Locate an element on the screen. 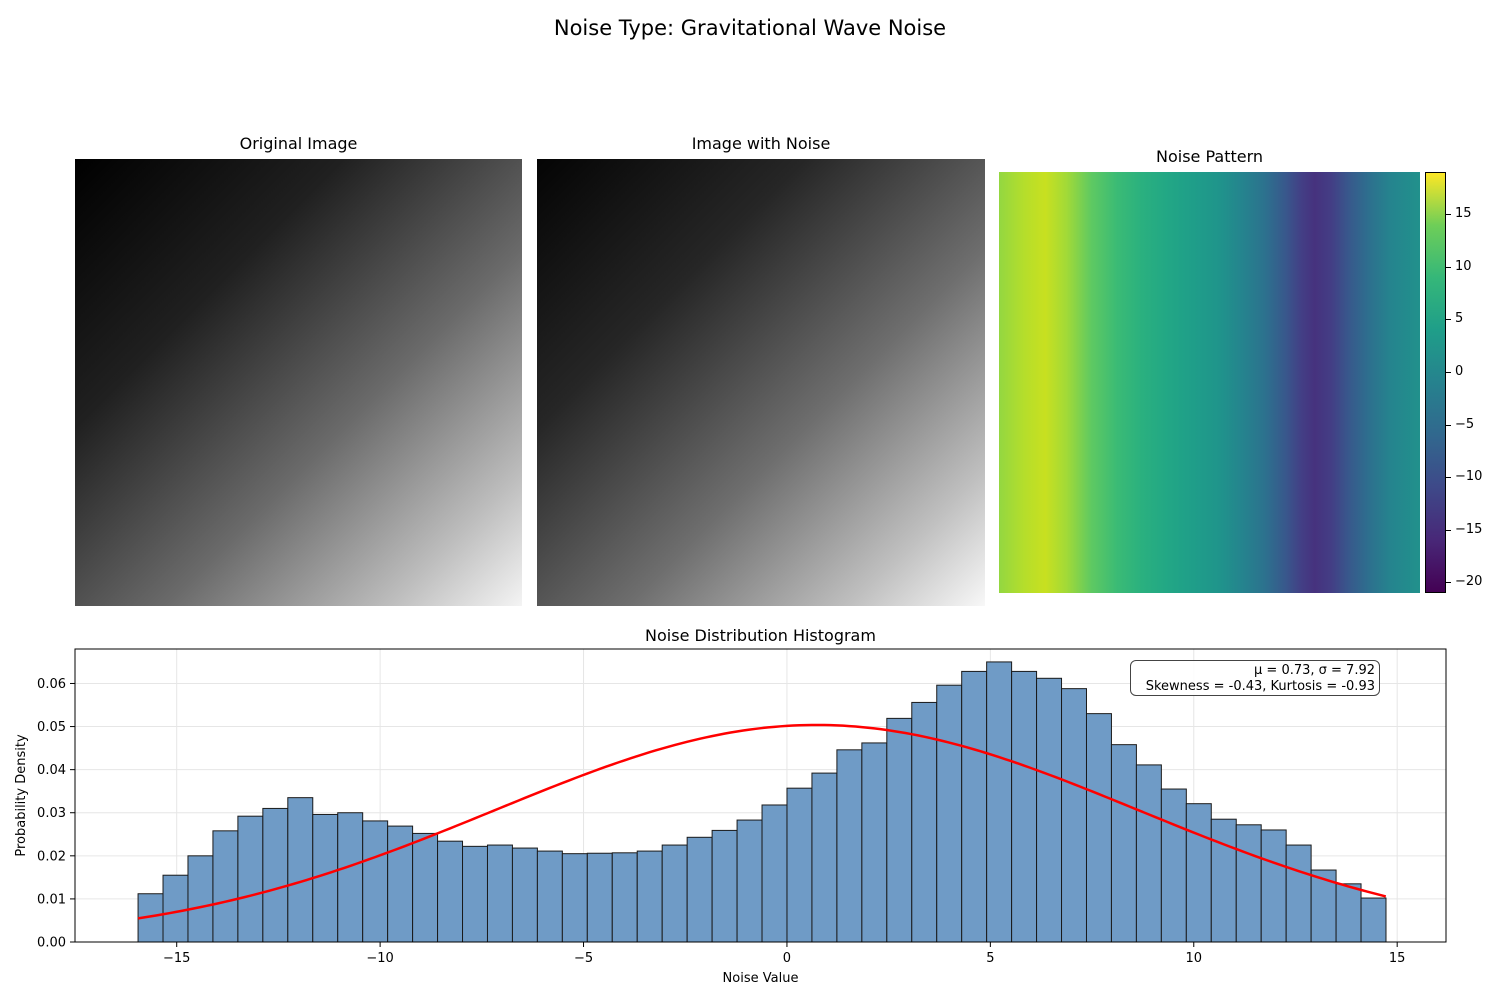  stats-line-2: Skewness = -0.43, Kurtosis = -0.93 is located at coordinates (1260, 686).